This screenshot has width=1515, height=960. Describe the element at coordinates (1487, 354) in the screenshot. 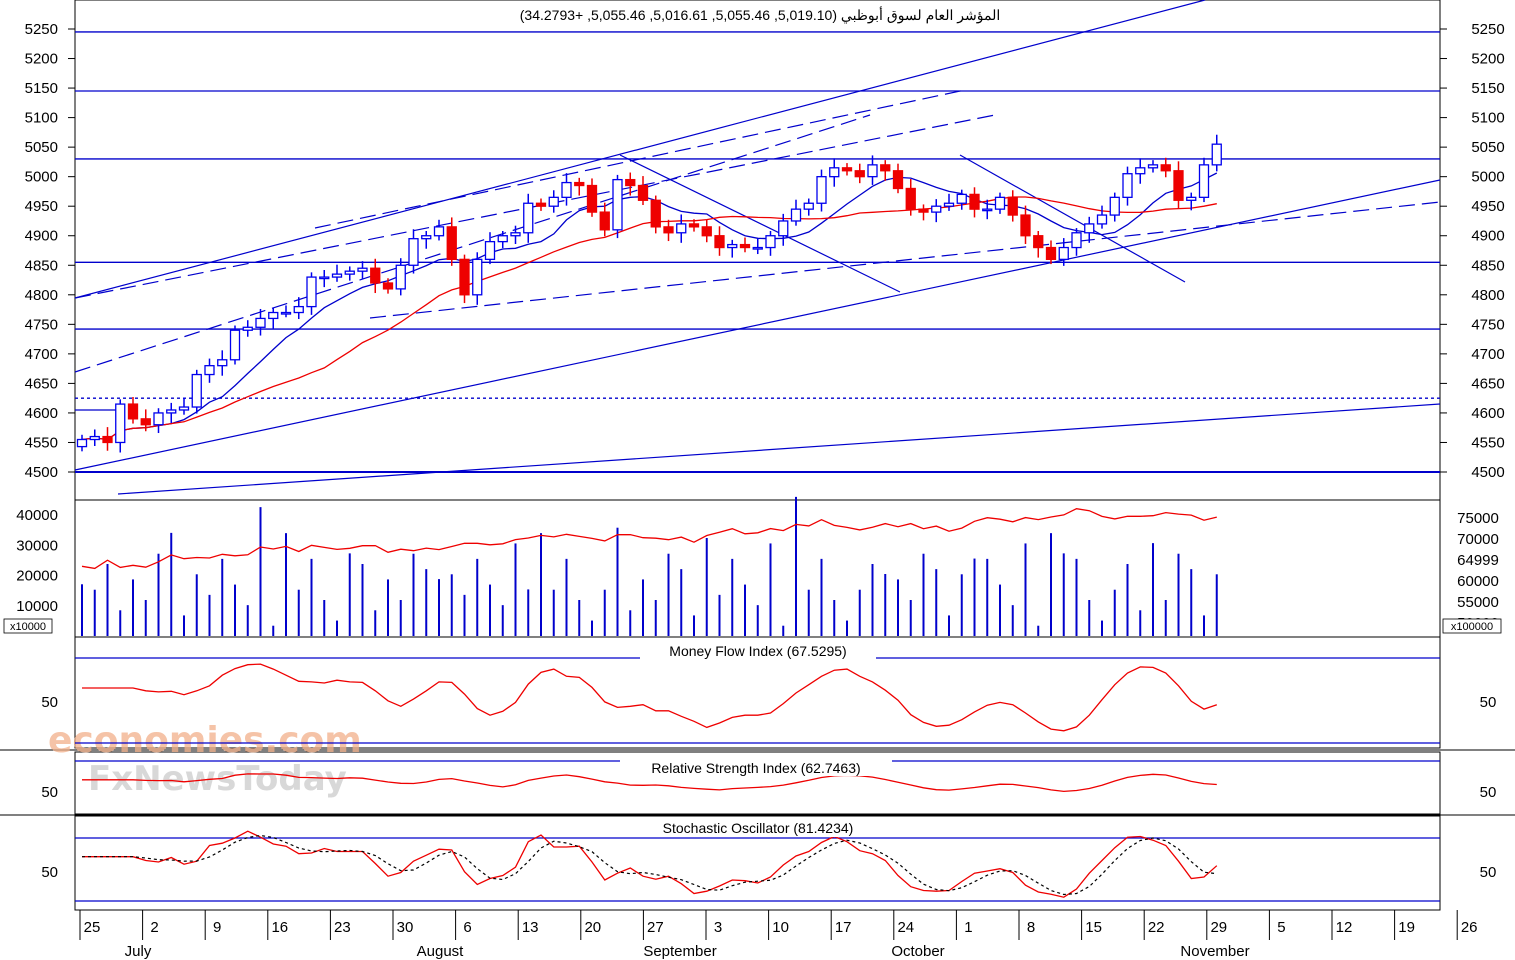

I see `price-tick-right-11: 4700` at that location.